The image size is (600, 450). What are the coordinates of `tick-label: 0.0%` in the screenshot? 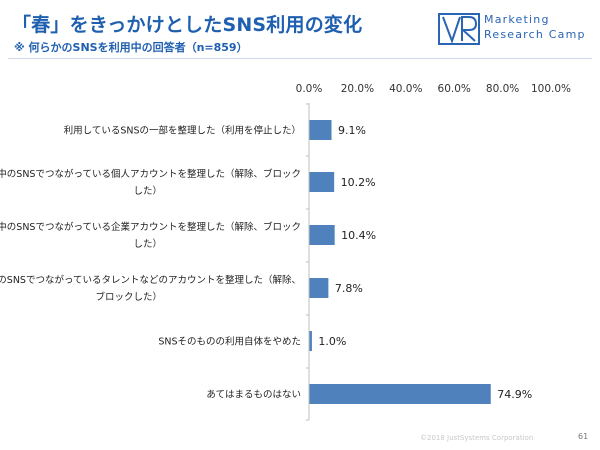 It's located at (309, 89).